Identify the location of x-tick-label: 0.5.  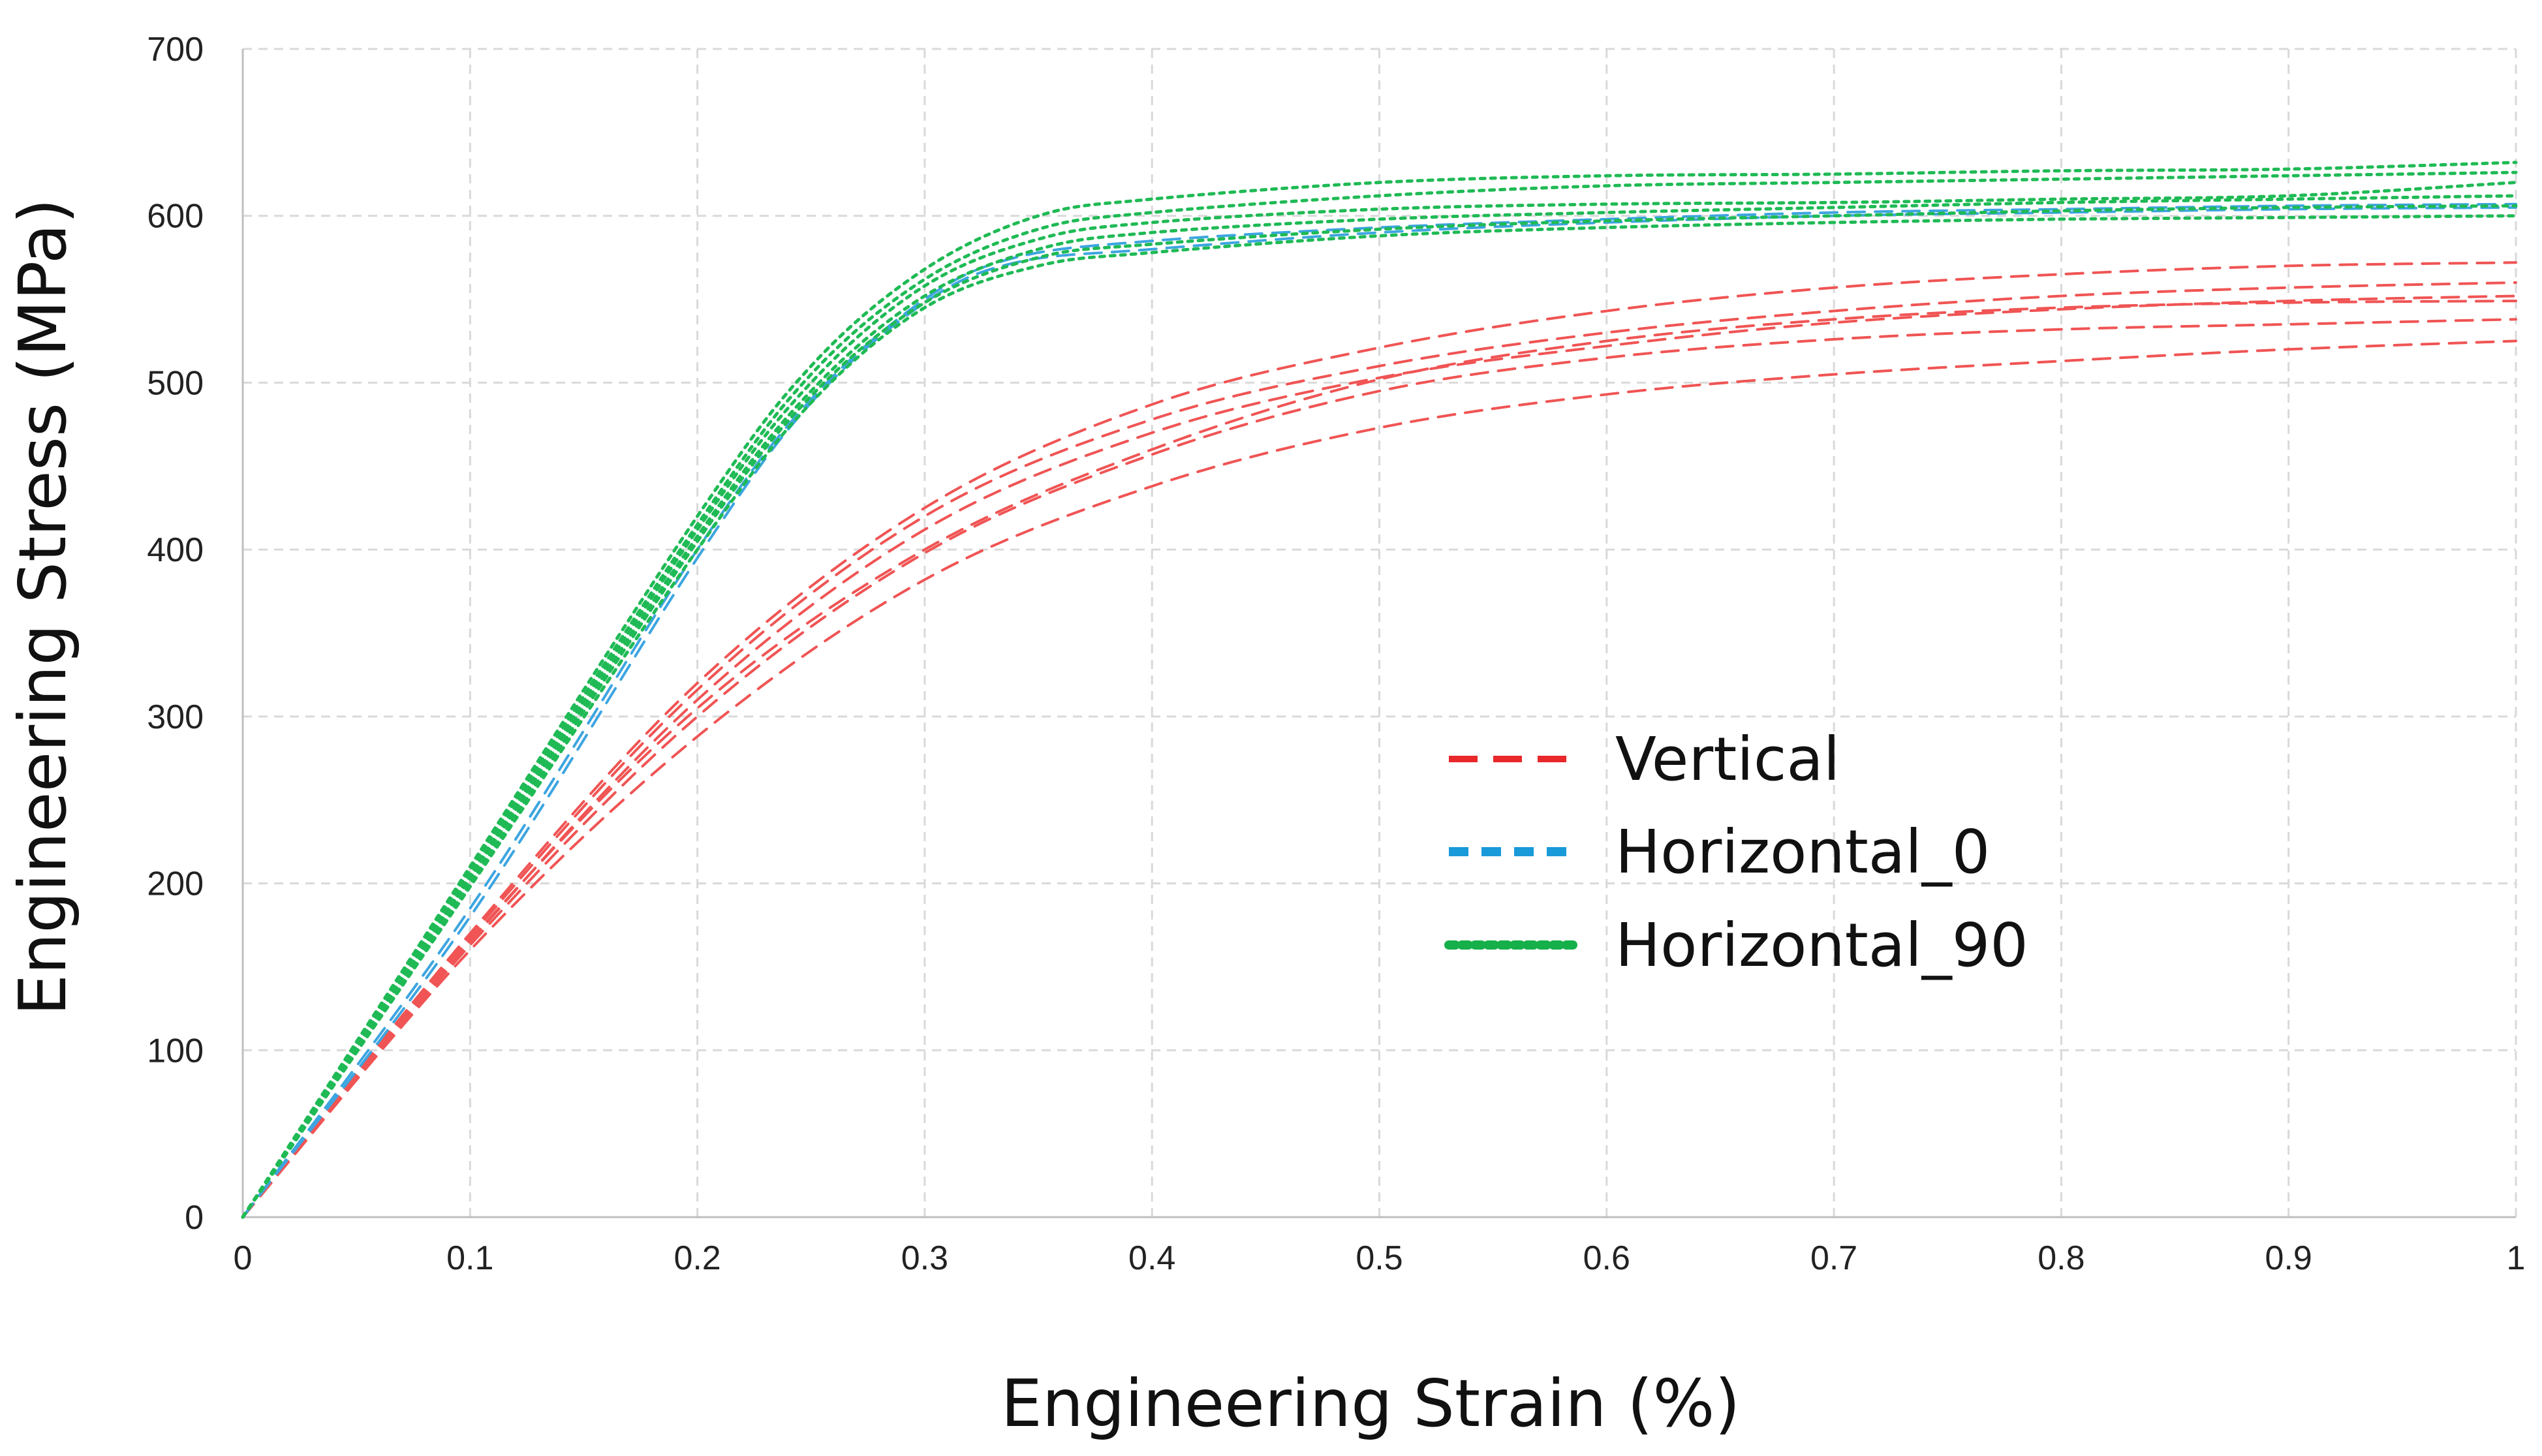
(1379, 1258).